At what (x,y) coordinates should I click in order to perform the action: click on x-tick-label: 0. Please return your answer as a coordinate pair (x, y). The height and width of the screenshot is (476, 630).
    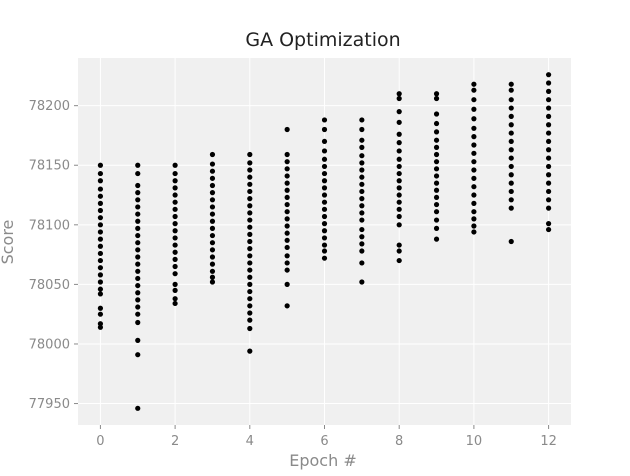
    Looking at the image, I should click on (100, 441).